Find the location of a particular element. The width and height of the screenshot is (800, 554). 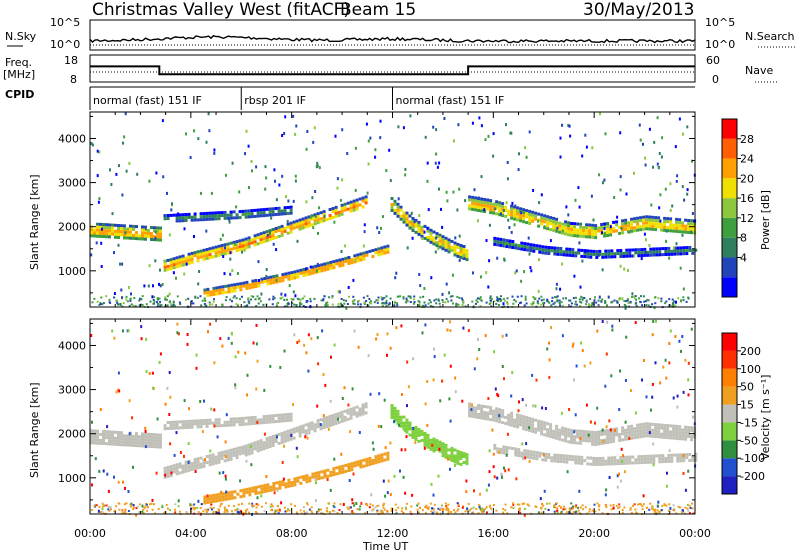

colorbar-tick-label: -15 is located at coordinates (749, 422).